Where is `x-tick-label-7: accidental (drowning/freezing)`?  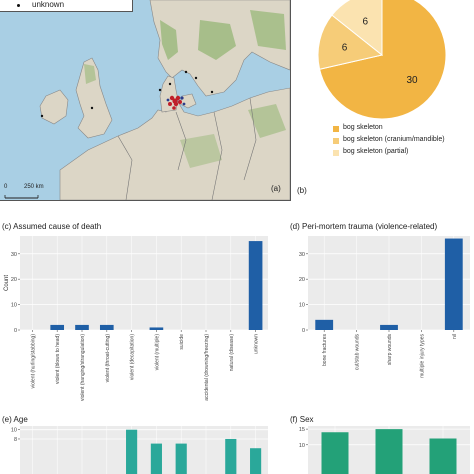 x-tick-label-7: accidental (drowning/freezing) is located at coordinates (207, 367).